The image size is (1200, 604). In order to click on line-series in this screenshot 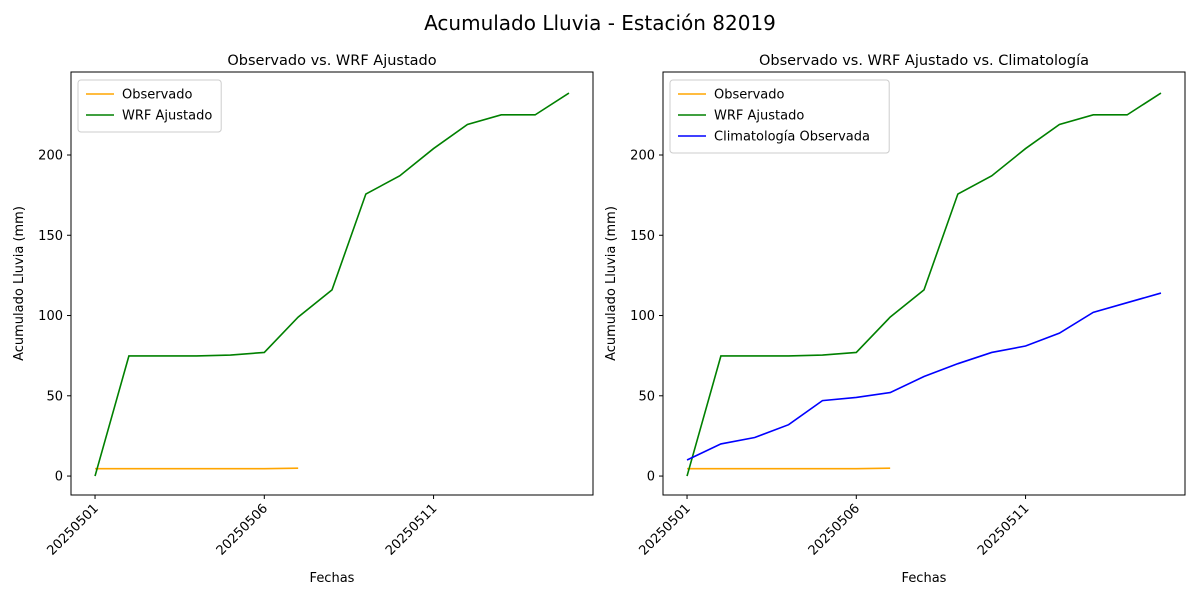, I will do `click(924, 376)`.